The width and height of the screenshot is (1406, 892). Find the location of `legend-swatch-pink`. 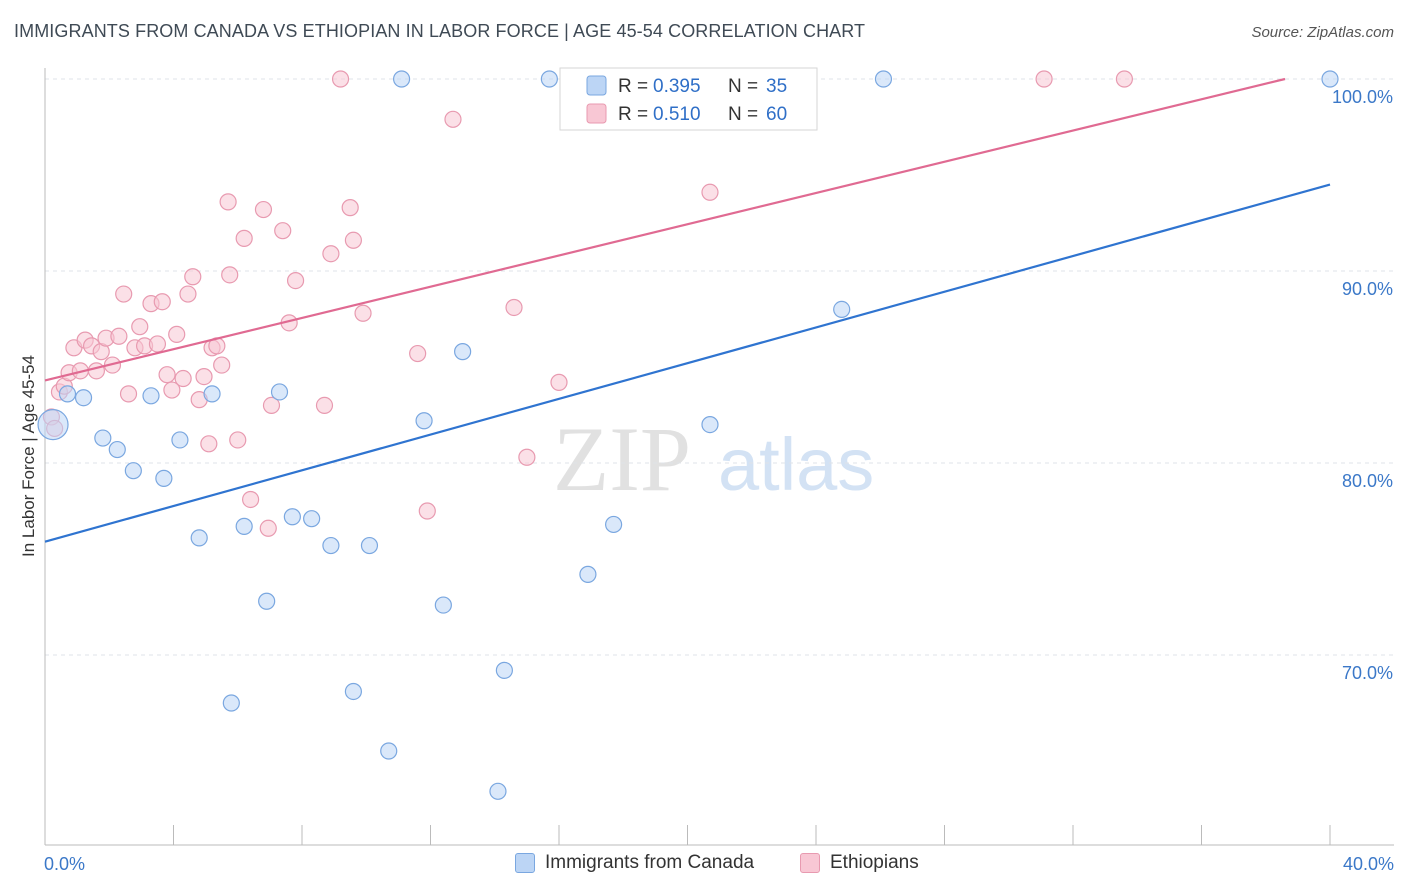

legend-swatch-pink is located at coordinates (596, 113).